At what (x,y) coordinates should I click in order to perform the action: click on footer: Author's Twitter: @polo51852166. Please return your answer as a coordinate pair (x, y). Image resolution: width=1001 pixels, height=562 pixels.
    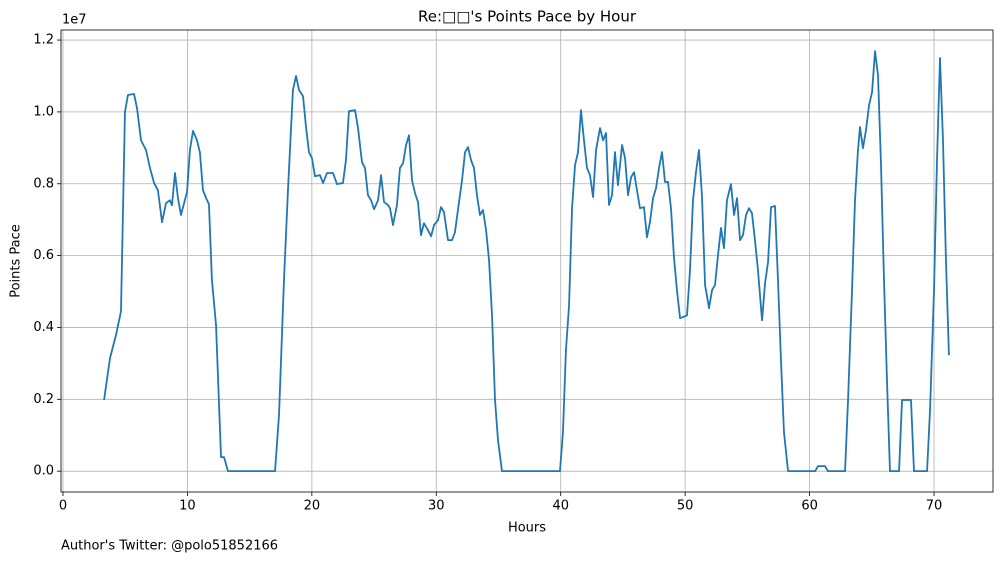
    Looking at the image, I should click on (169, 546).